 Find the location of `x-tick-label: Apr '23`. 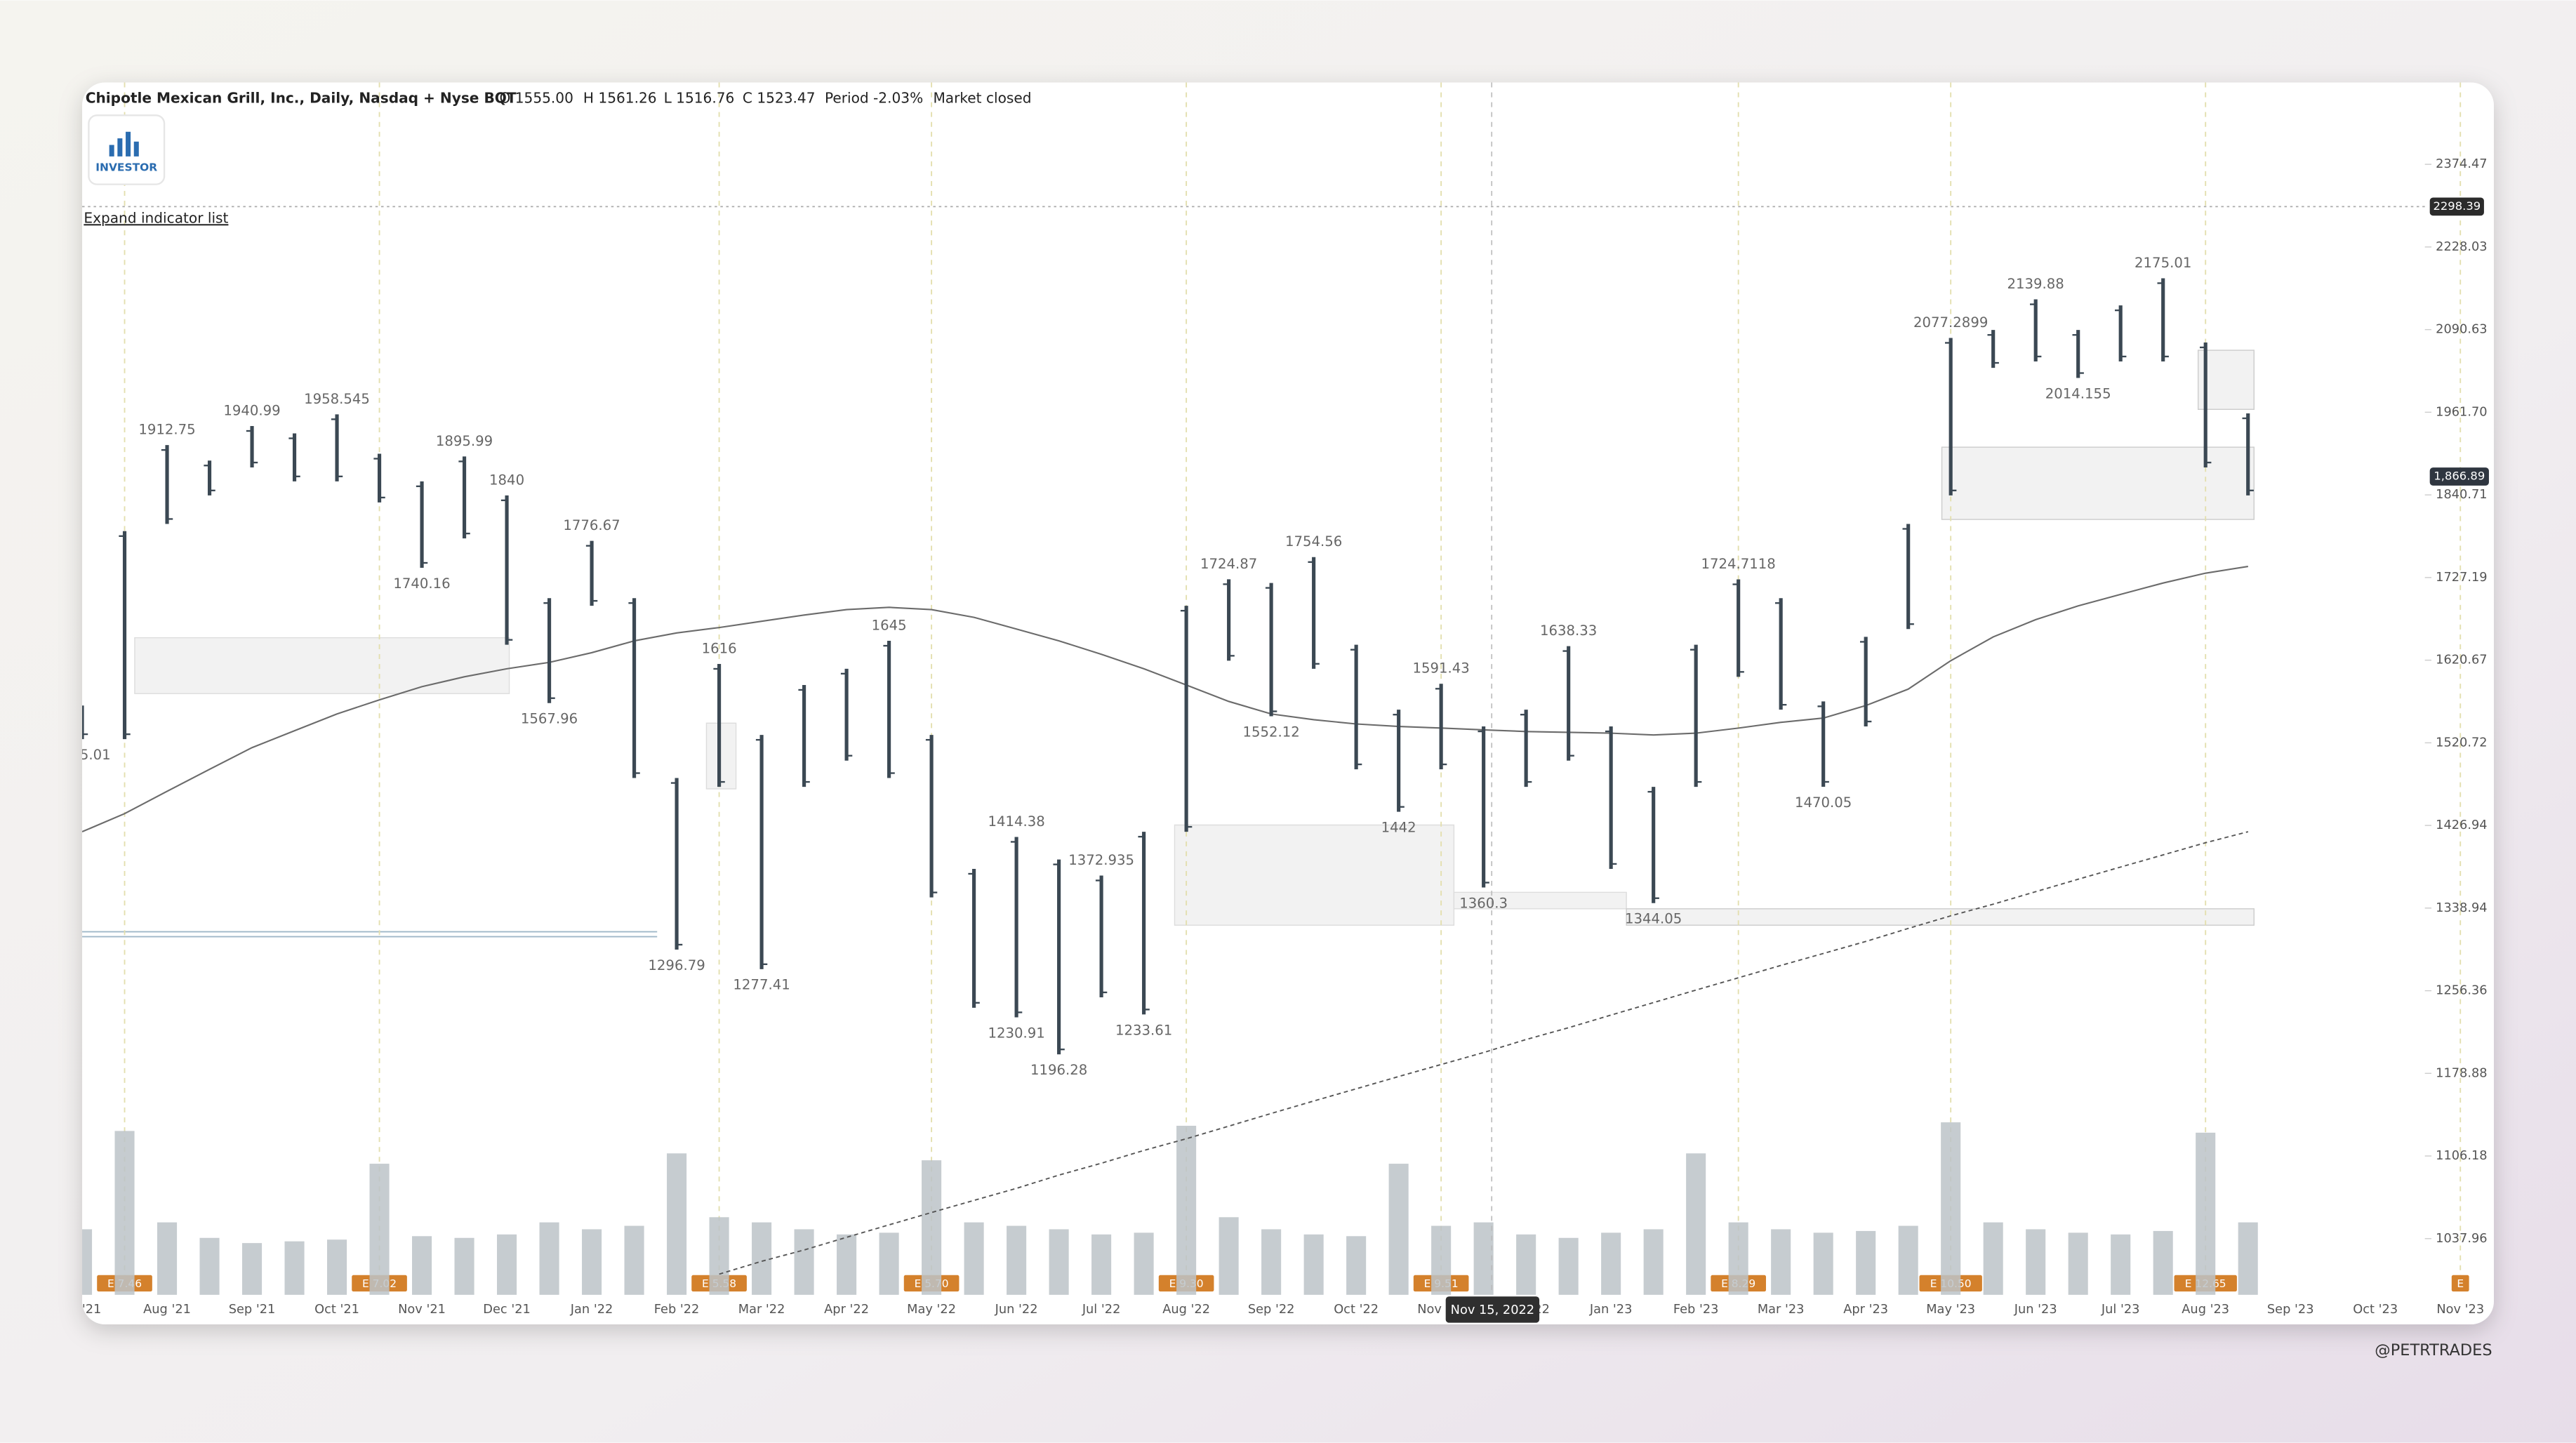

x-tick-label: Apr '23 is located at coordinates (1865, 1309).